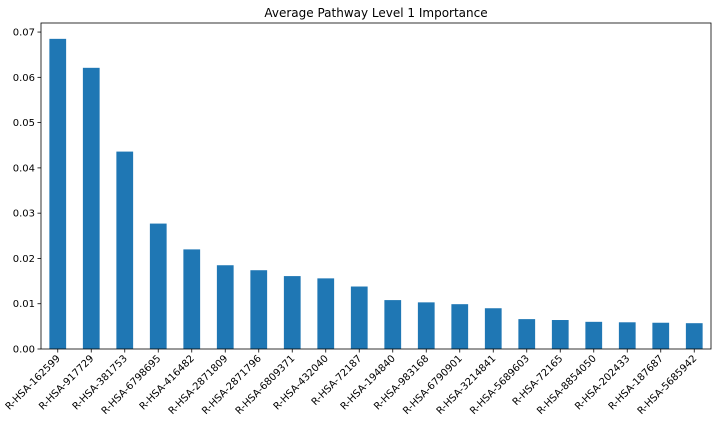 The height and width of the screenshot is (426, 718). Describe the element at coordinates (24, 214) in the screenshot. I see `y-tick-label: 0.03` at that location.